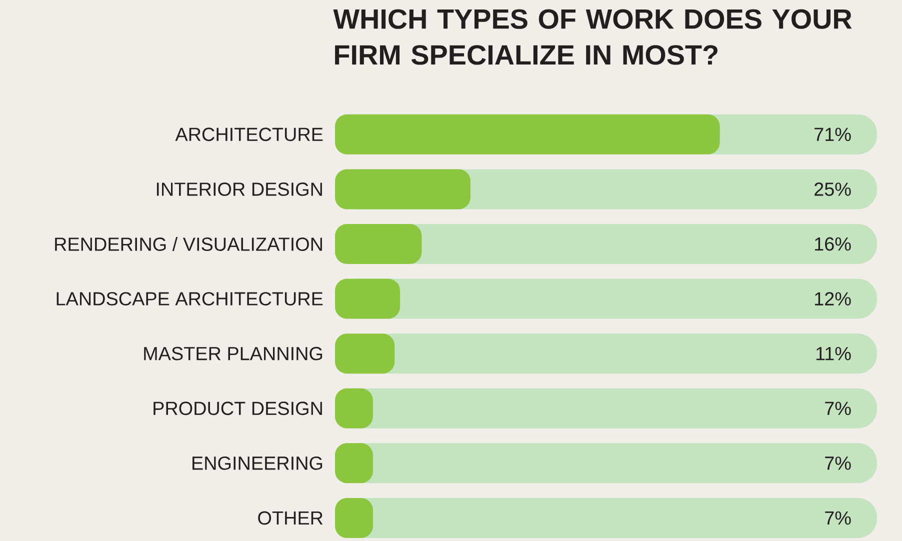  Describe the element at coordinates (189, 299) in the screenshot. I see `y-tick-label: LANDSCAPE ARCHITECTURE` at that location.